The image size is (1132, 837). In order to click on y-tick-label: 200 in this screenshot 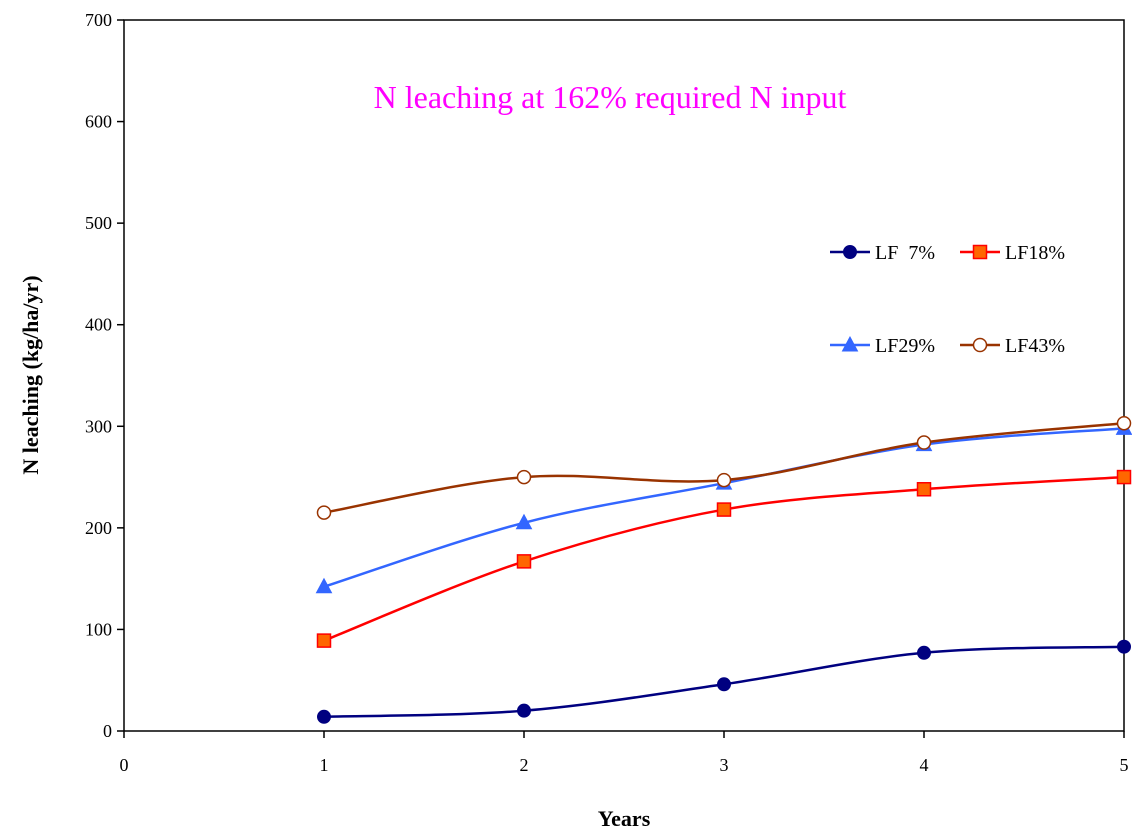, I will do `click(98, 528)`.